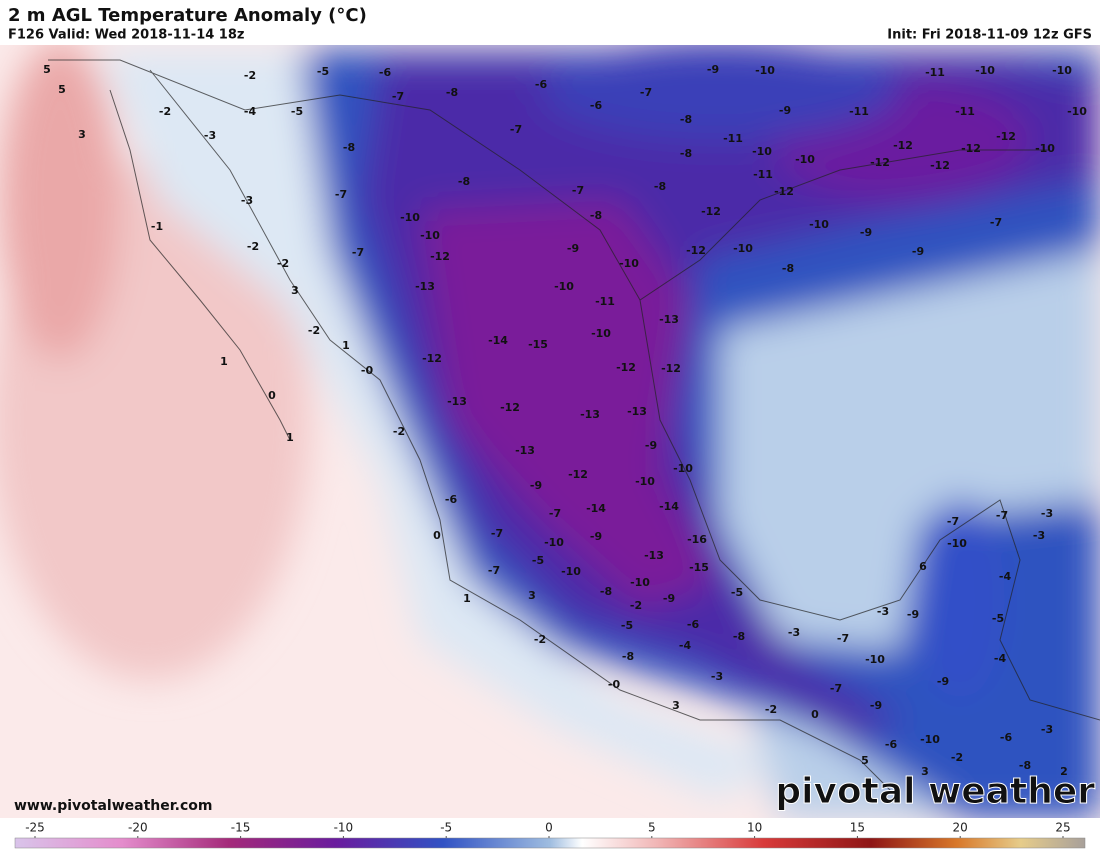 This screenshot has height=850, width=1100. I want to click on init-time: Init: Fri 2018-11-09 12z GFS, so click(989, 35).